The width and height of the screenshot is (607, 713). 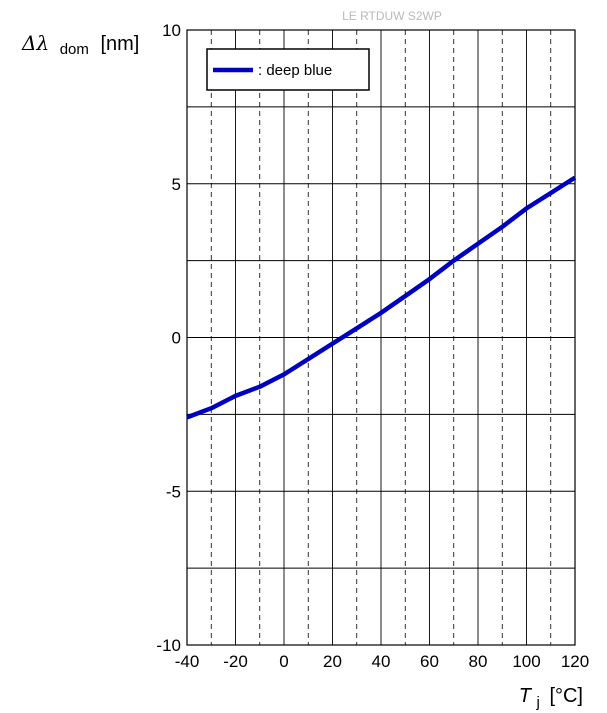 I want to click on x-tick-label: 80, so click(x=478, y=661).